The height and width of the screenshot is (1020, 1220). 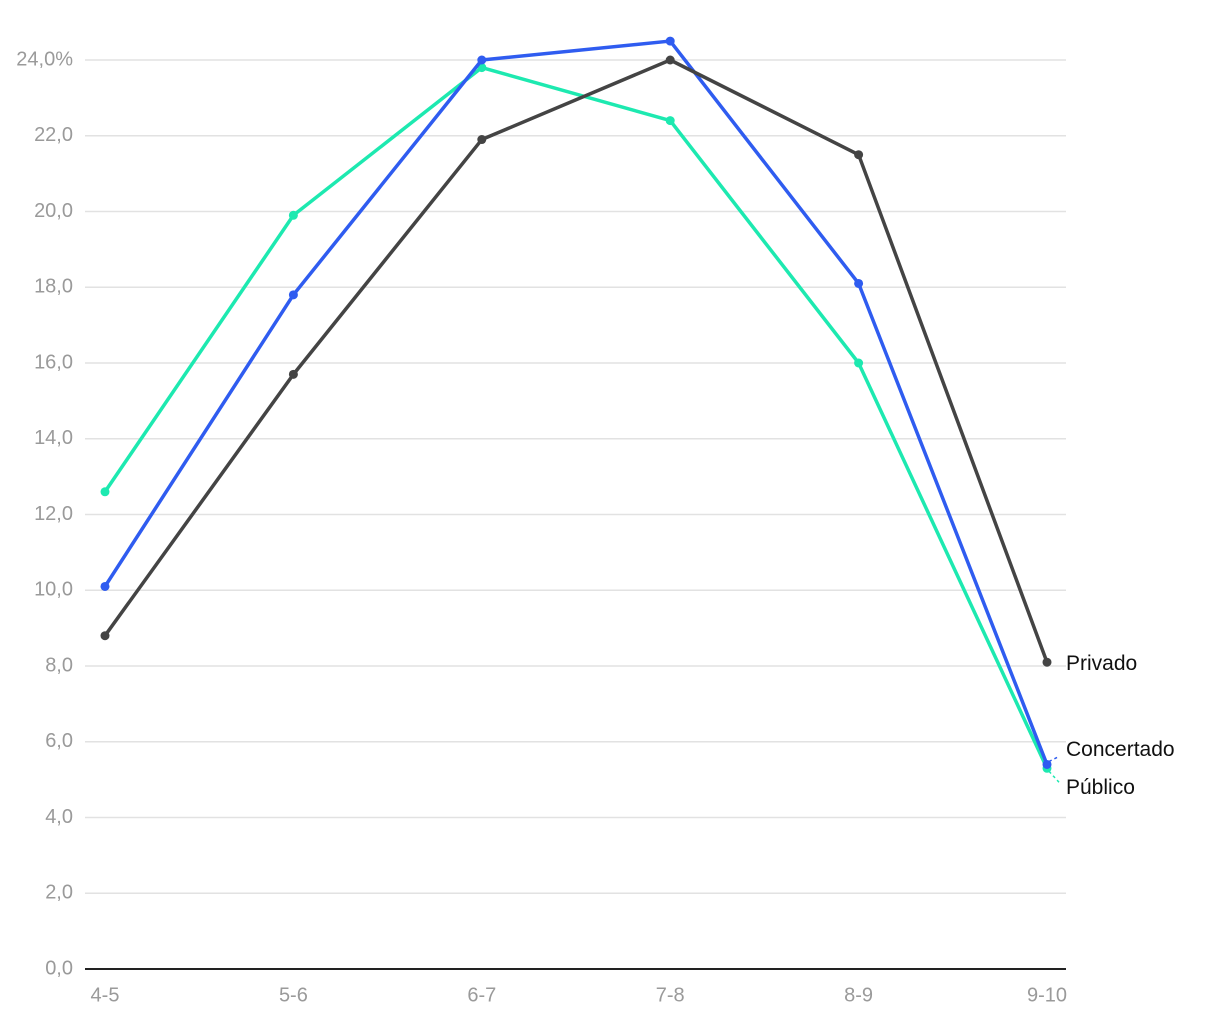 I want to click on x-tick-label: 7-8, so click(x=670, y=995).